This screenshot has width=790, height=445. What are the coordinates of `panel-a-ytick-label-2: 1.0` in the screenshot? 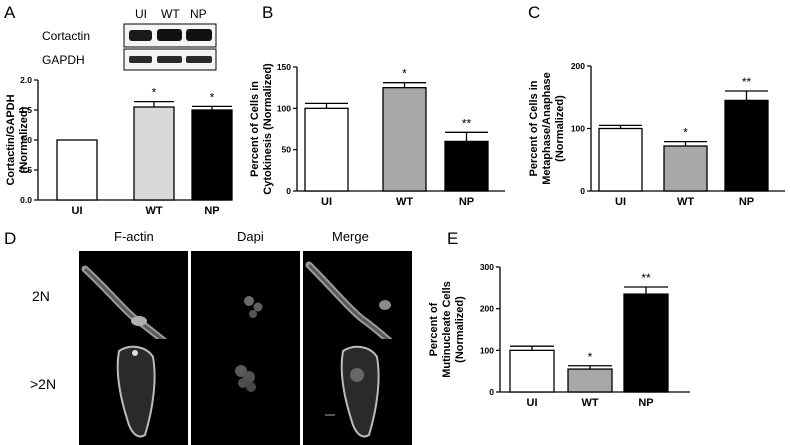 It's located at (26, 140).